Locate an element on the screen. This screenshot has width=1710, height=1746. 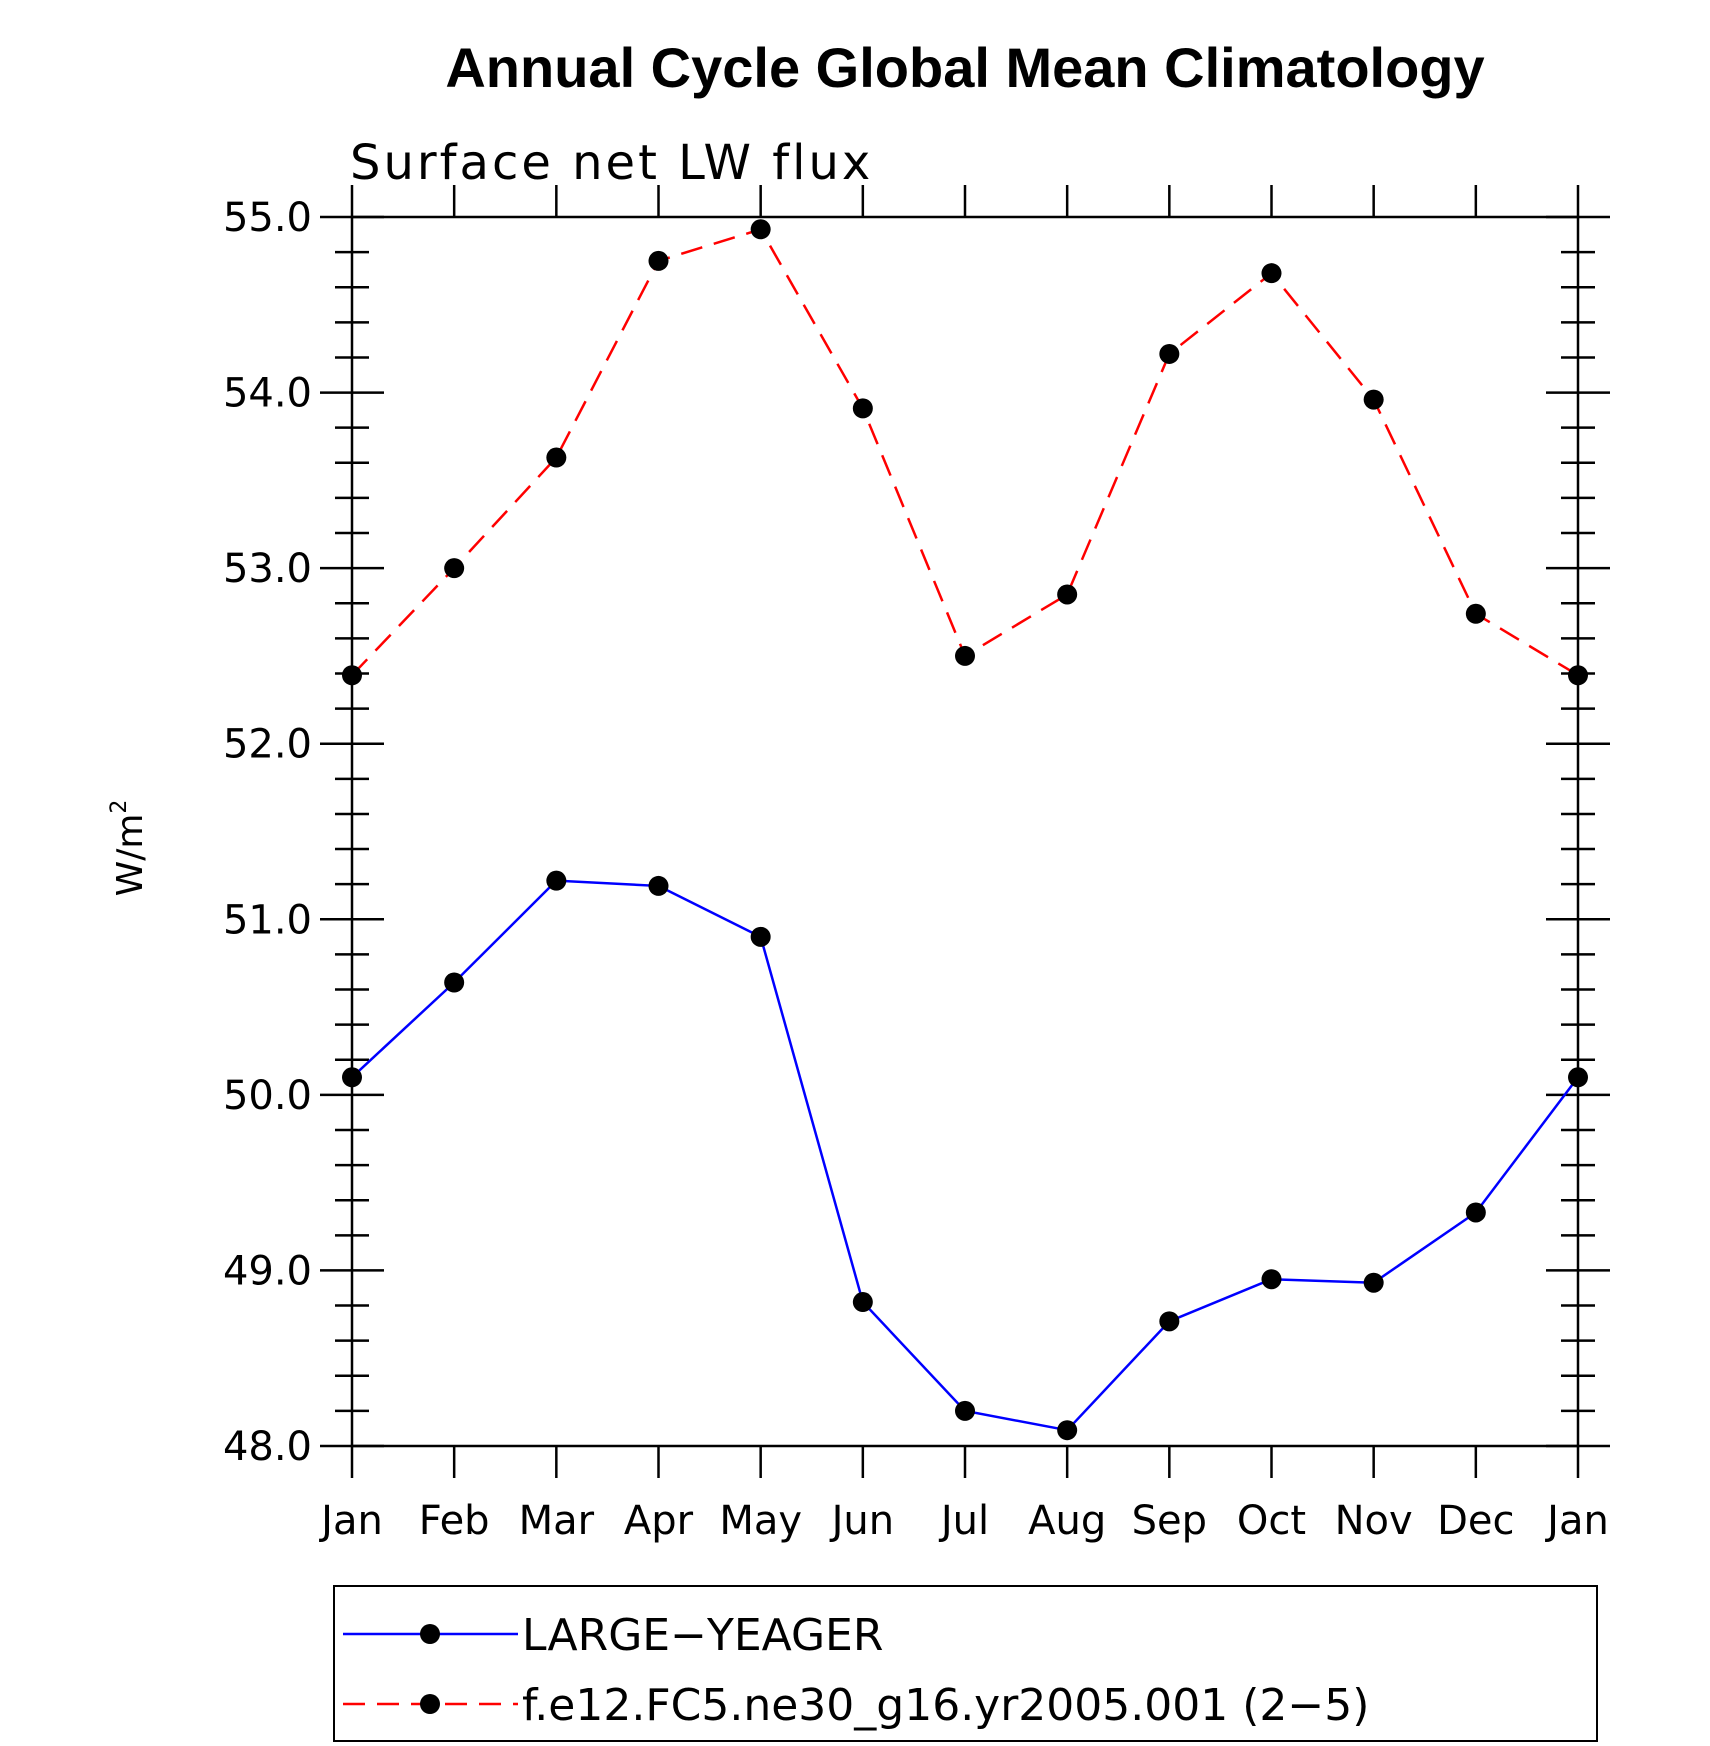
y-axis-label-superscript: 2 is located at coordinates (119, 807).